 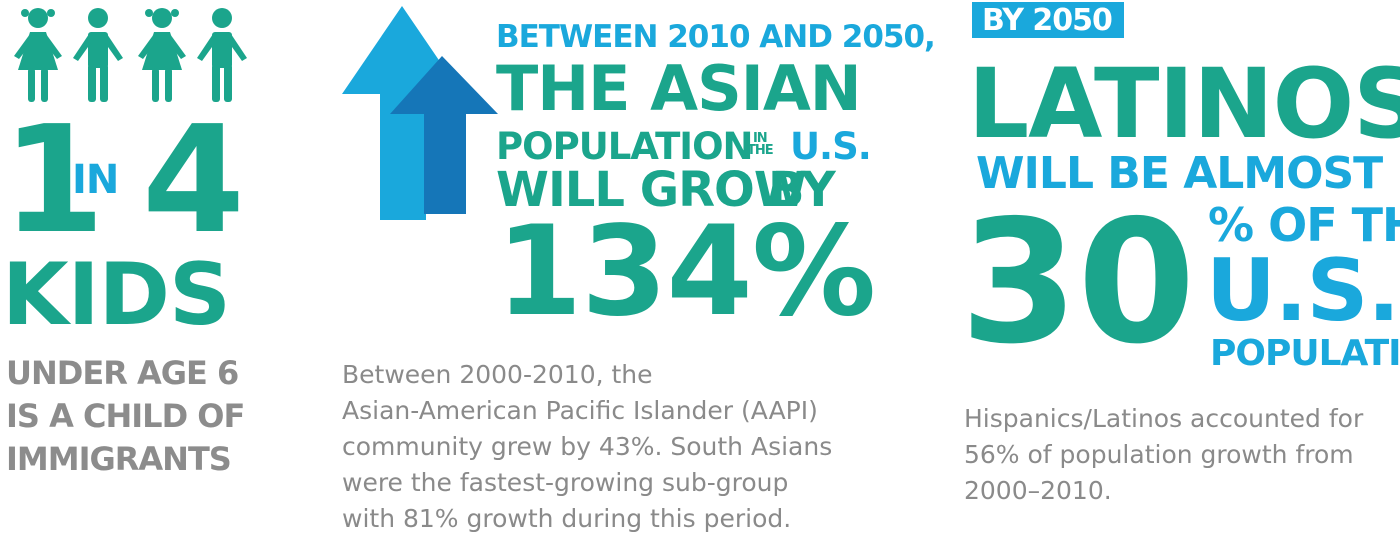 What do you see at coordinates (119, 459) in the screenshot?
I see `kids-caption-line: IMMIGRANTS` at bounding box center [119, 459].